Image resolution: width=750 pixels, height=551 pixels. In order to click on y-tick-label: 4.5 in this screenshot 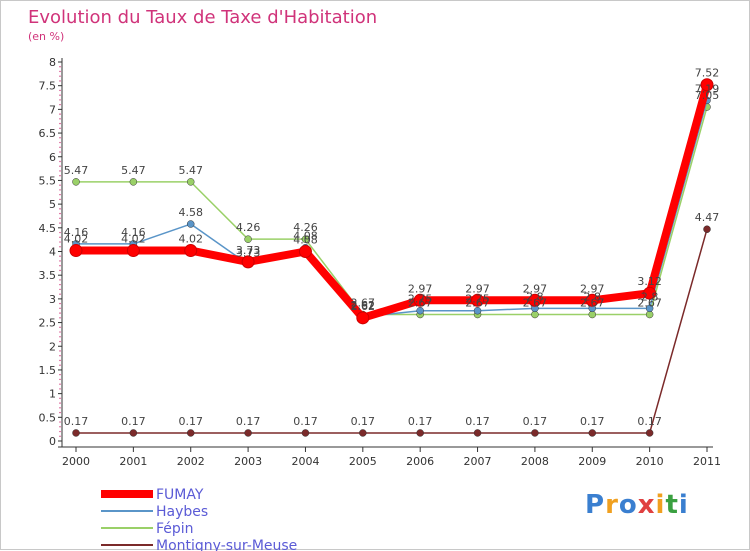, I will do `click(48, 228)`.